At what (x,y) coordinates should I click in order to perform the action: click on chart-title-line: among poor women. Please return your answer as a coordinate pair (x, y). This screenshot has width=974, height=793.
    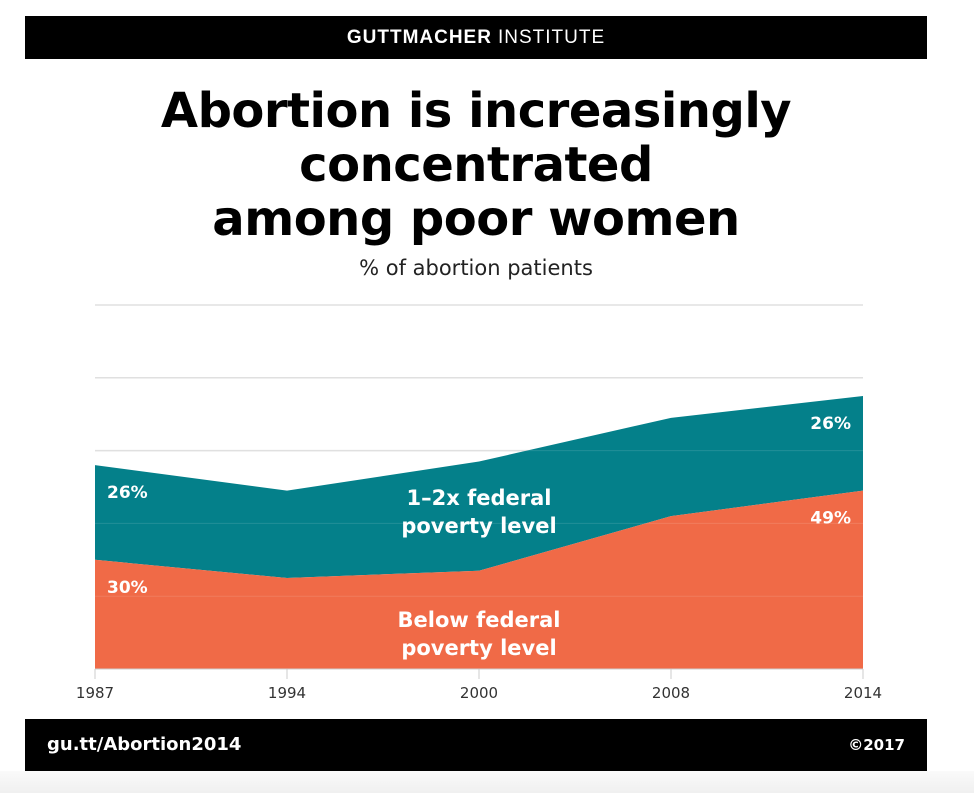
    Looking at the image, I should click on (476, 219).